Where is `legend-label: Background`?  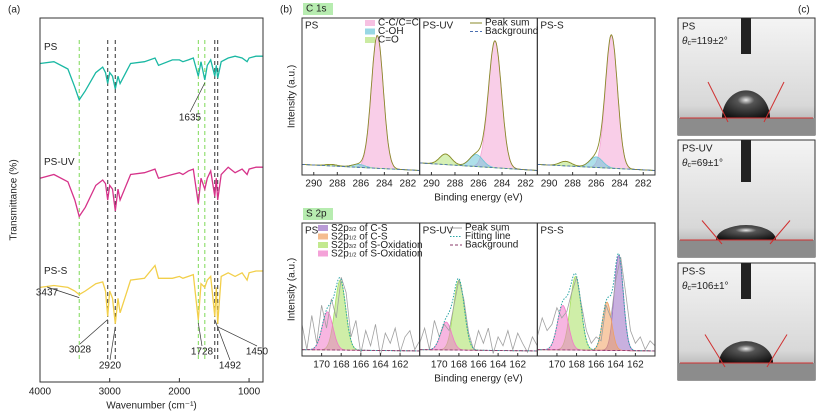
legend-label: Background is located at coordinates (511, 31).